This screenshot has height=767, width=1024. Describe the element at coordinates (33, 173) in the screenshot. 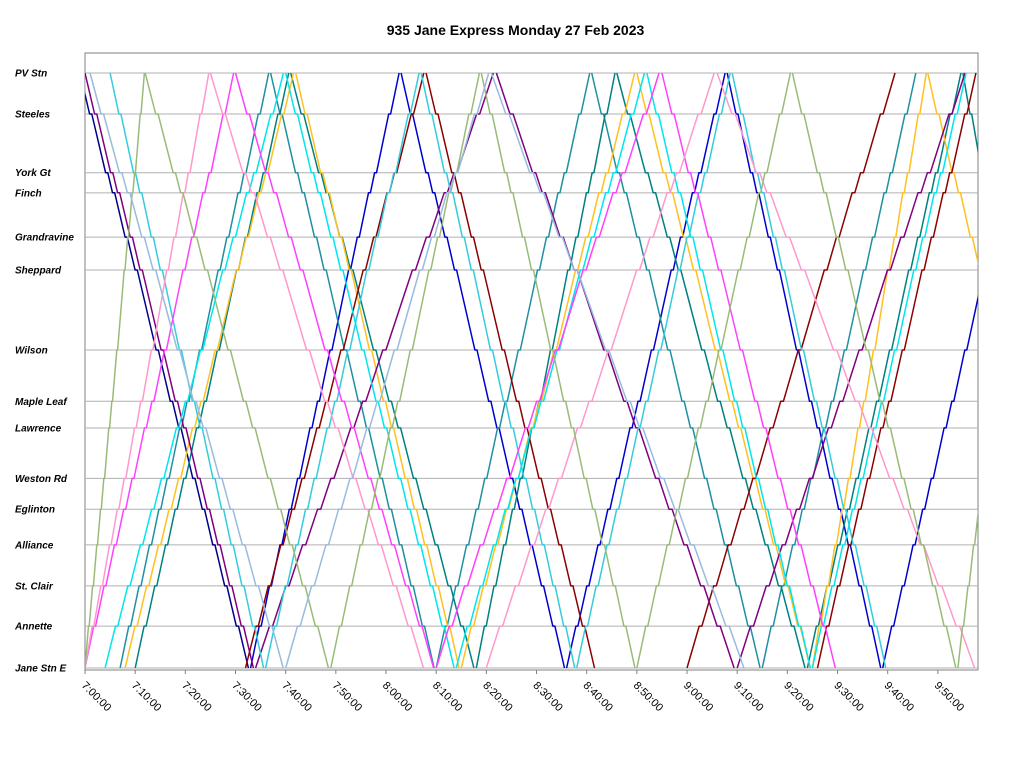

I see `stop-label: York Gt` at that location.